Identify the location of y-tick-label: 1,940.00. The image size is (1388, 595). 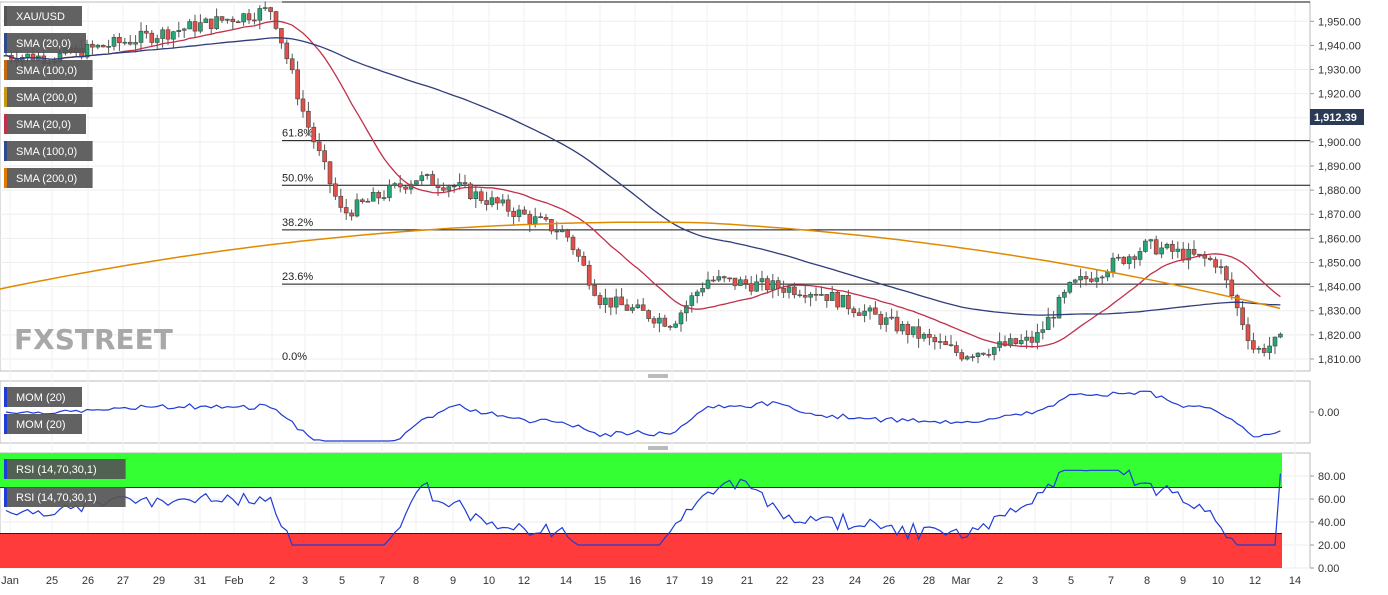
(1339, 46).